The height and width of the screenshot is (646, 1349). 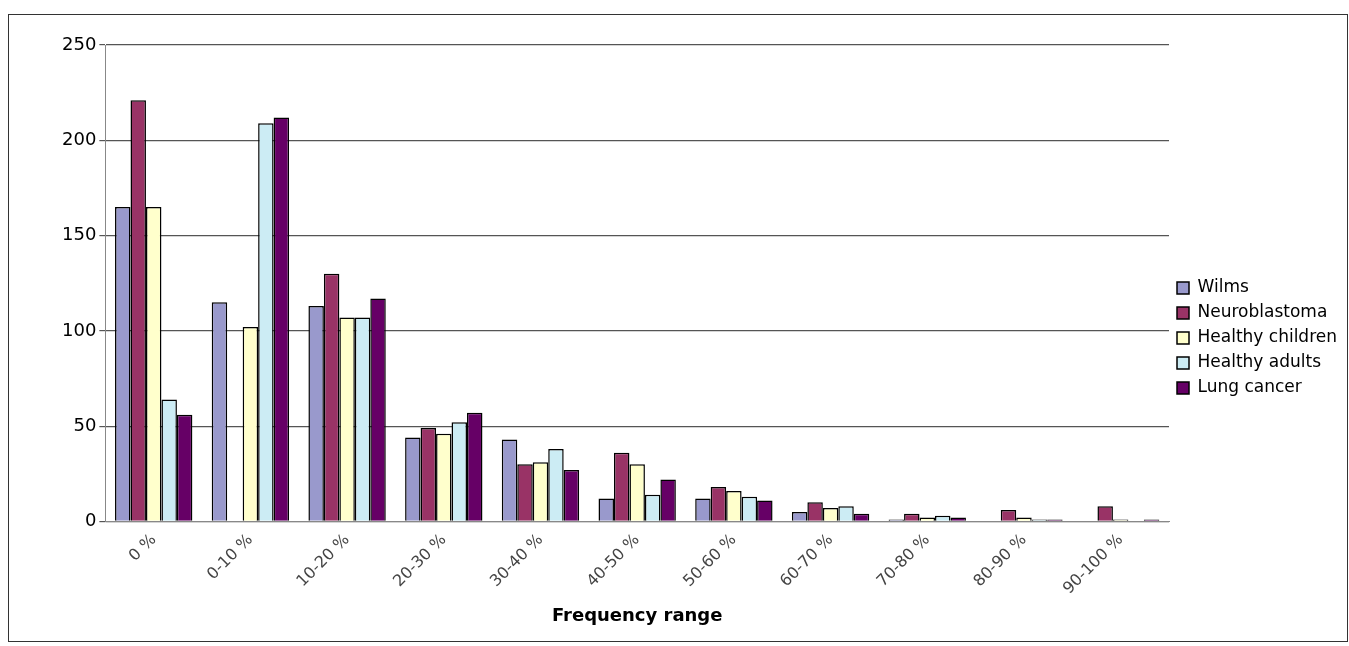 I want to click on y-tick-label: 0, so click(x=90, y=520).